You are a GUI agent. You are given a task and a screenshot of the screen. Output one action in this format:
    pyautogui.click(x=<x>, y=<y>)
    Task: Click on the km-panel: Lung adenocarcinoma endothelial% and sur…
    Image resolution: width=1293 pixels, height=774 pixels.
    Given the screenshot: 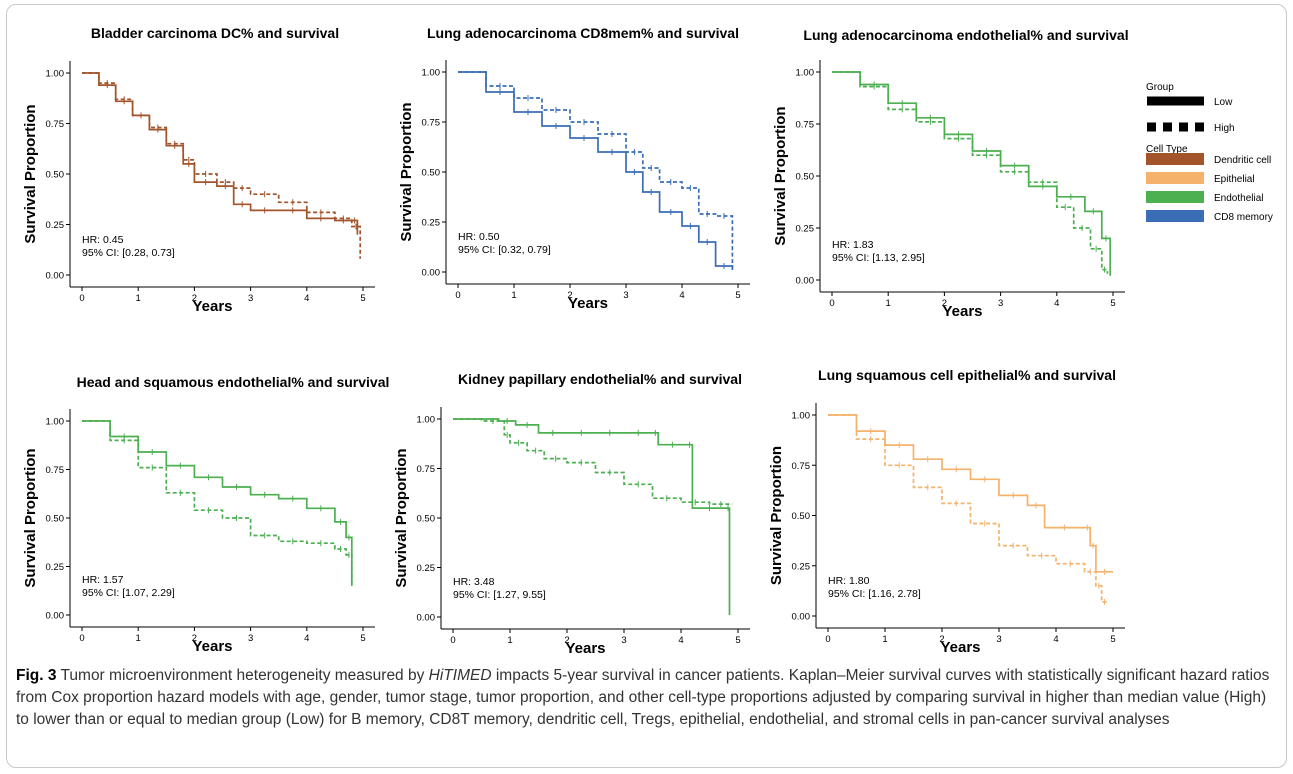 What is the action you would take?
    pyautogui.click(x=950, y=173)
    